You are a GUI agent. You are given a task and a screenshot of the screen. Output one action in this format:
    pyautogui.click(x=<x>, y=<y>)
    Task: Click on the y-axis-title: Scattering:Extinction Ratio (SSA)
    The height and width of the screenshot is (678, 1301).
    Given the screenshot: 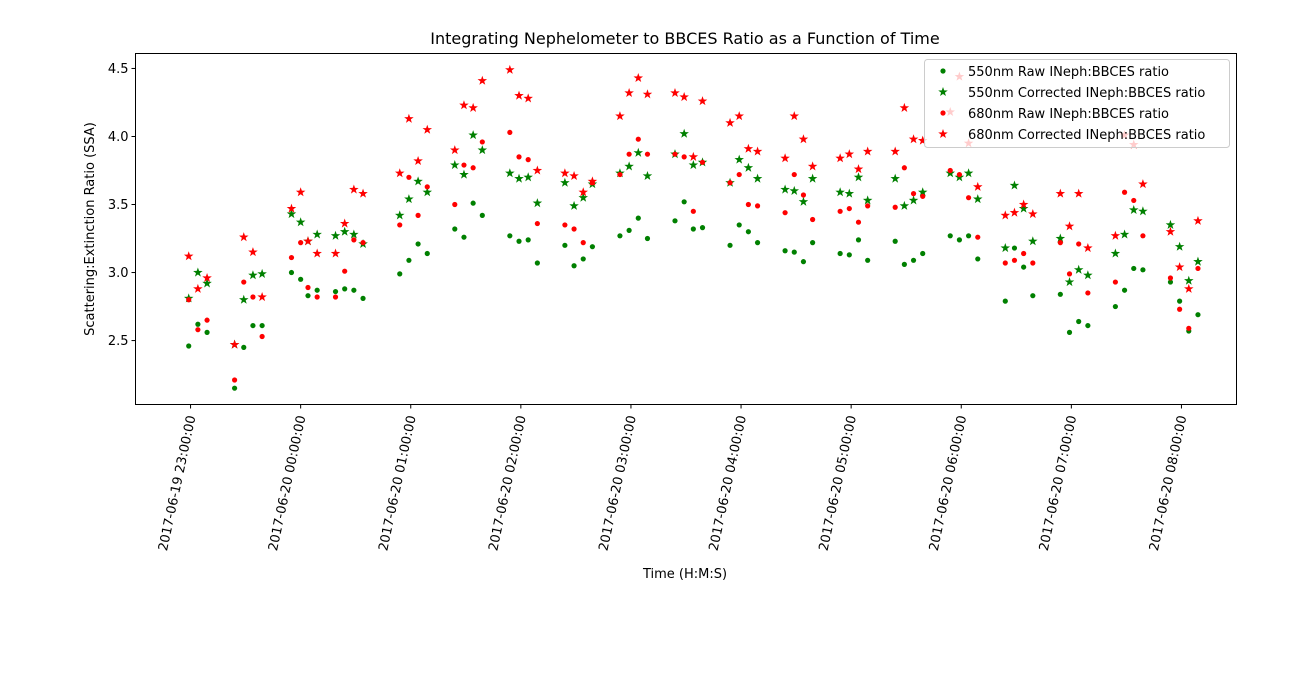 What is the action you would take?
    pyautogui.click(x=90, y=229)
    